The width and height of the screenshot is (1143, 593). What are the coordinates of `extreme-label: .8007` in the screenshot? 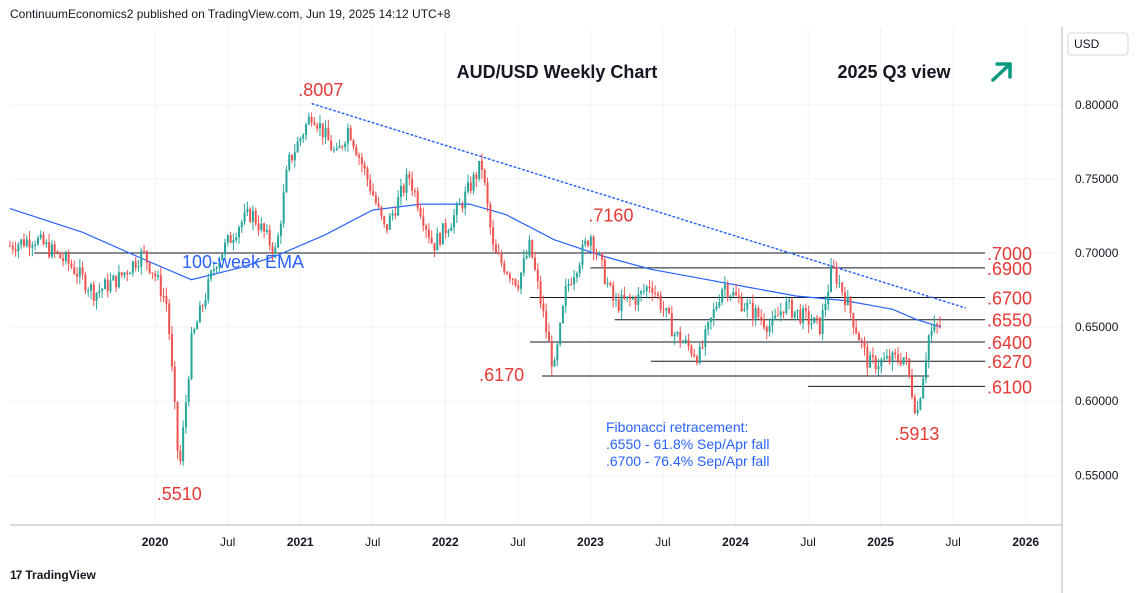 It's located at (320, 90).